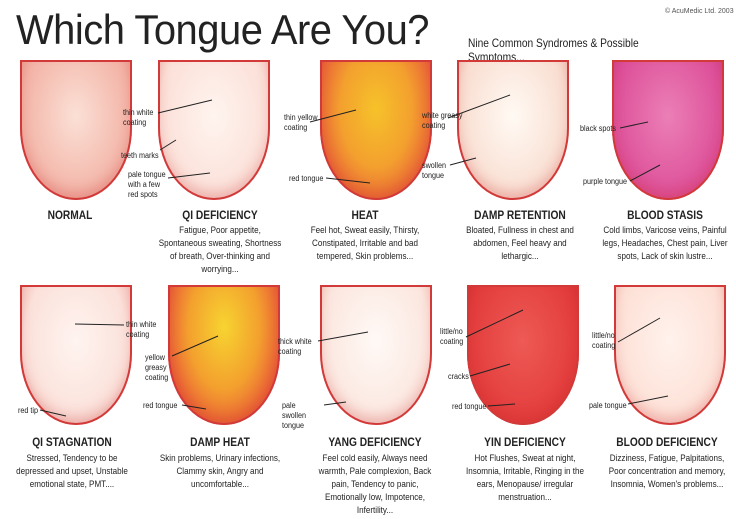  What do you see at coordinates (76, 130) in the screenshot?
I see `tongue-normal` at bounding box center [76, 130].